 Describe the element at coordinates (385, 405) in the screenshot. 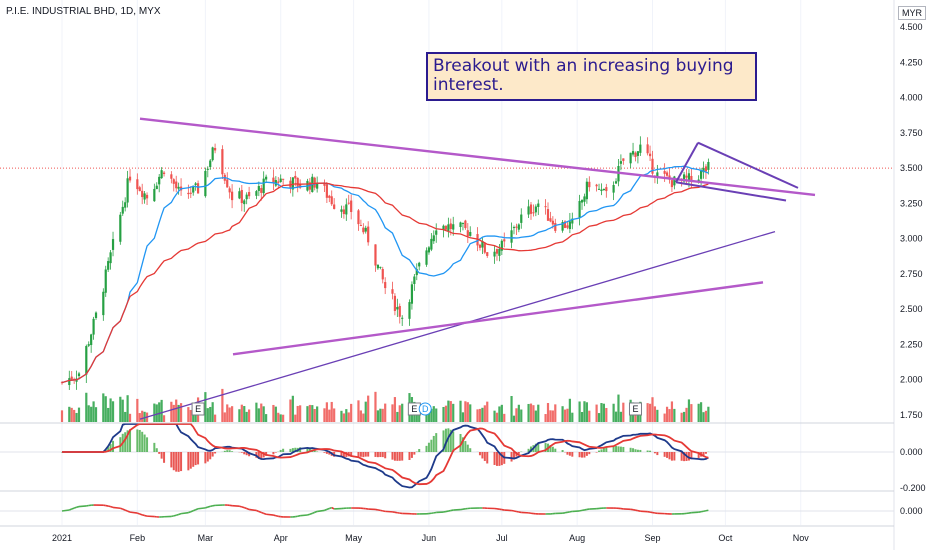

I see `volume-bars` at that location.